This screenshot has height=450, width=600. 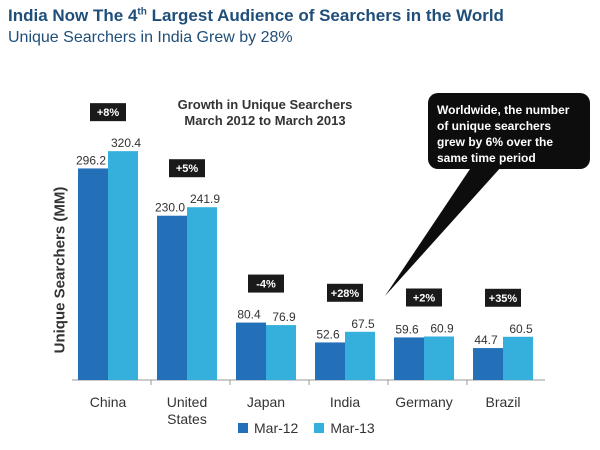 I want to click on growth-label: +35%, so click(x=503, y=299).